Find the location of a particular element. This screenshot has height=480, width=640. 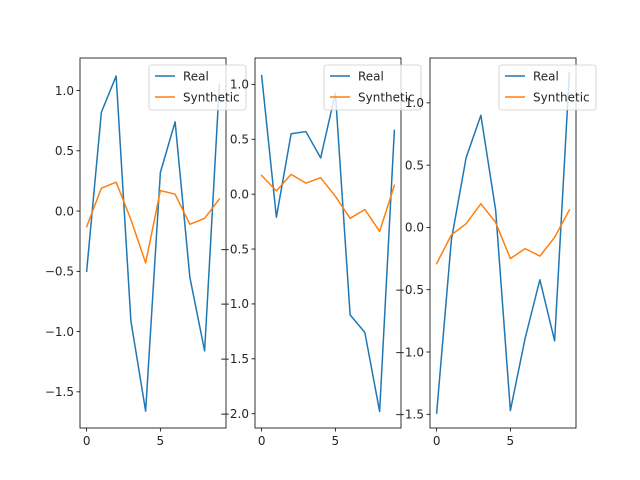

series-line-real is located at coordinates (153, 243).